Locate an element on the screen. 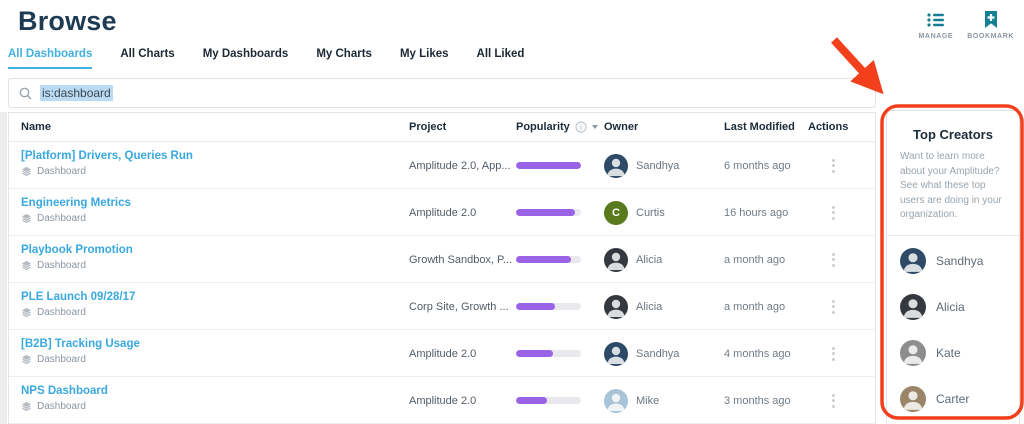 This screenshot has width=1024, height=424. bookmark-button: BOOKMARK is located at coordinates (990, 25).